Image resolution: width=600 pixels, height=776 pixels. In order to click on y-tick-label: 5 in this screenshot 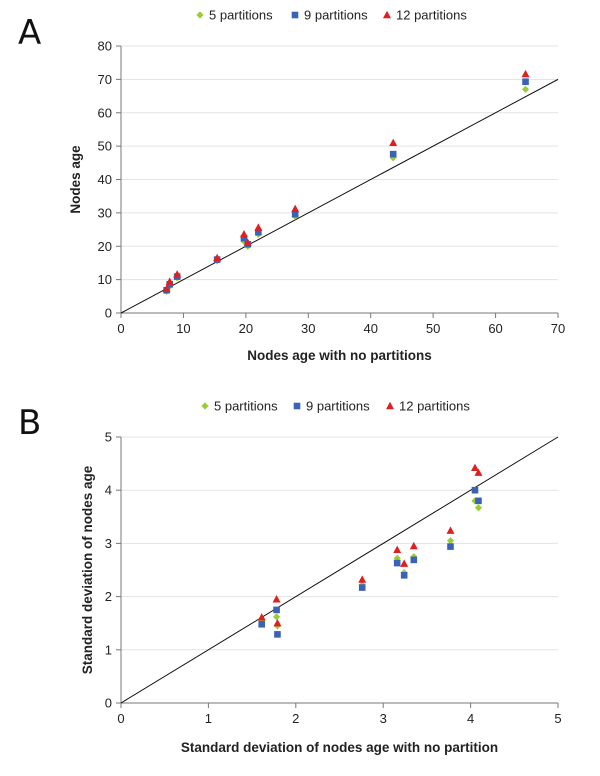, I will do `click(108, 437)`.